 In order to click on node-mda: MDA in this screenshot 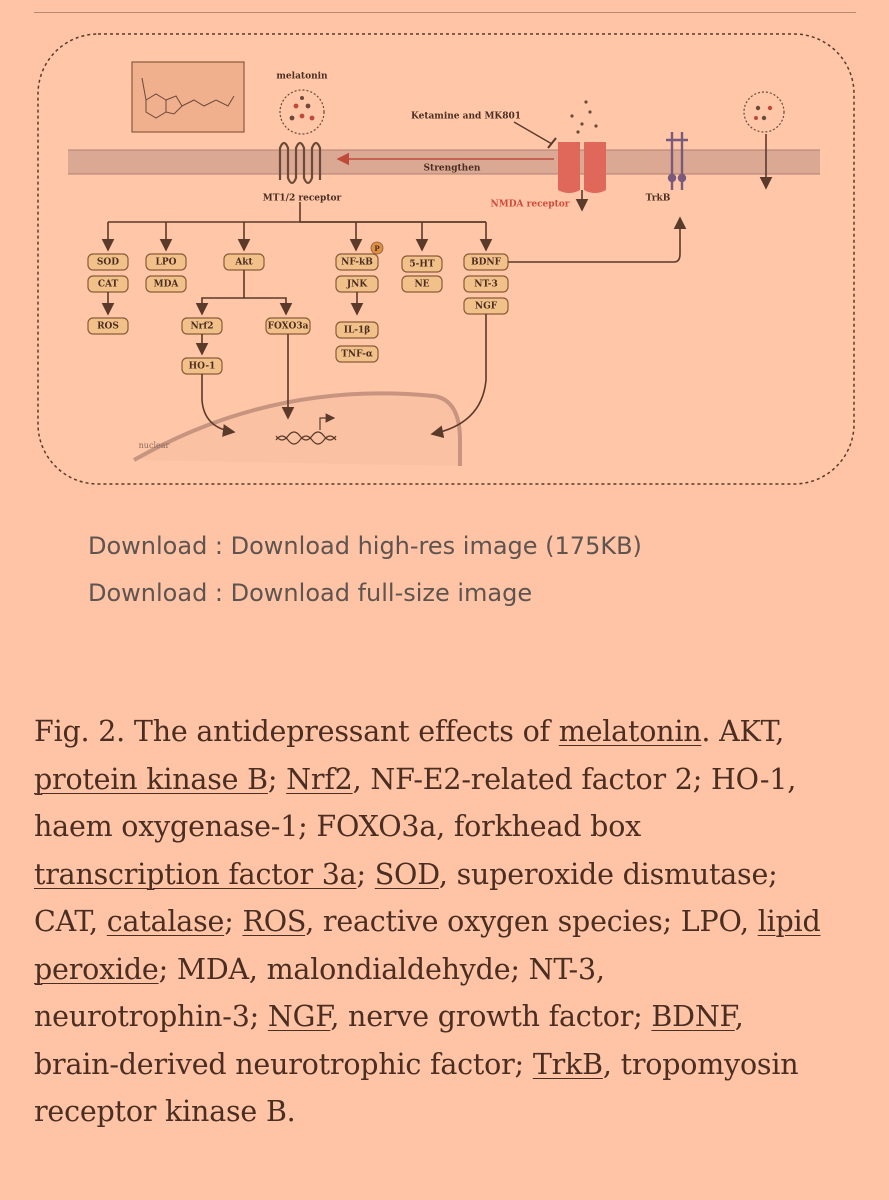, I will do `click(166, 284)`.